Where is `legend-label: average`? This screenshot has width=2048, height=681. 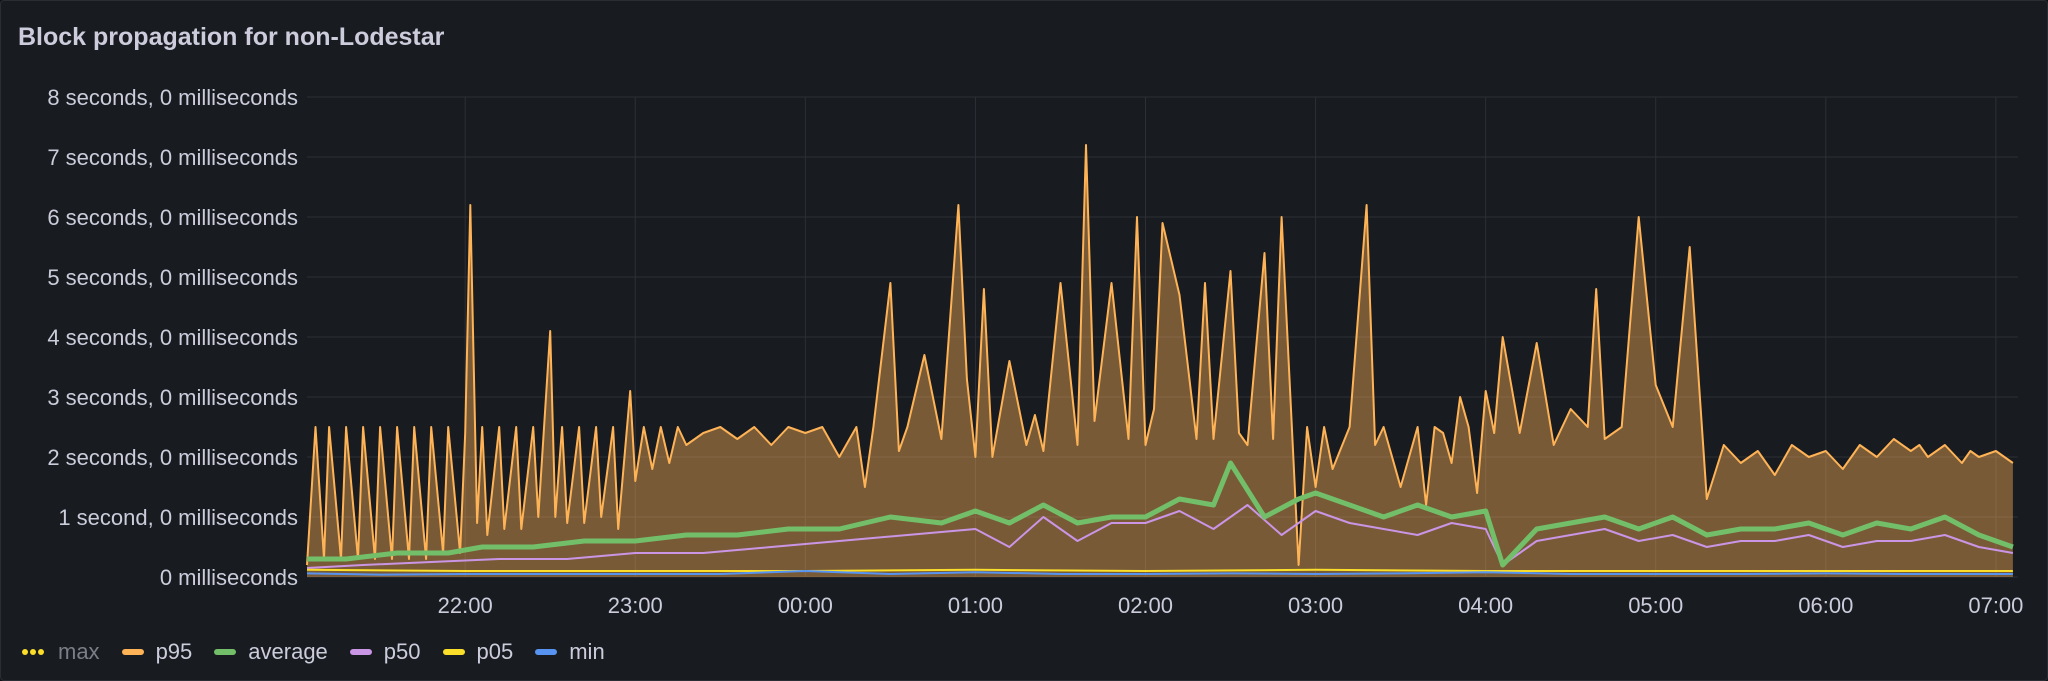 legend-label: average is located at coordinates (288, 651).